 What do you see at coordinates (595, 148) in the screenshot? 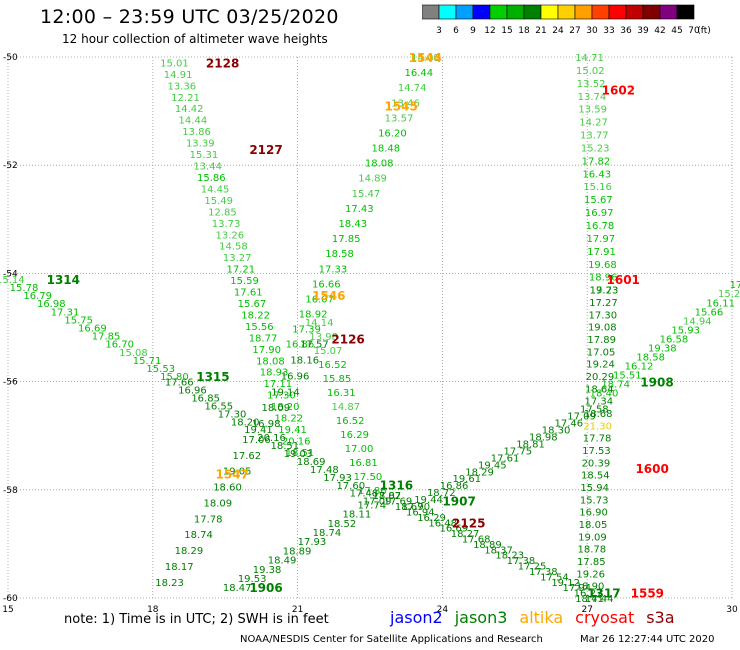
I see `swh-value: 15.23` at bounding box center [595, 148].